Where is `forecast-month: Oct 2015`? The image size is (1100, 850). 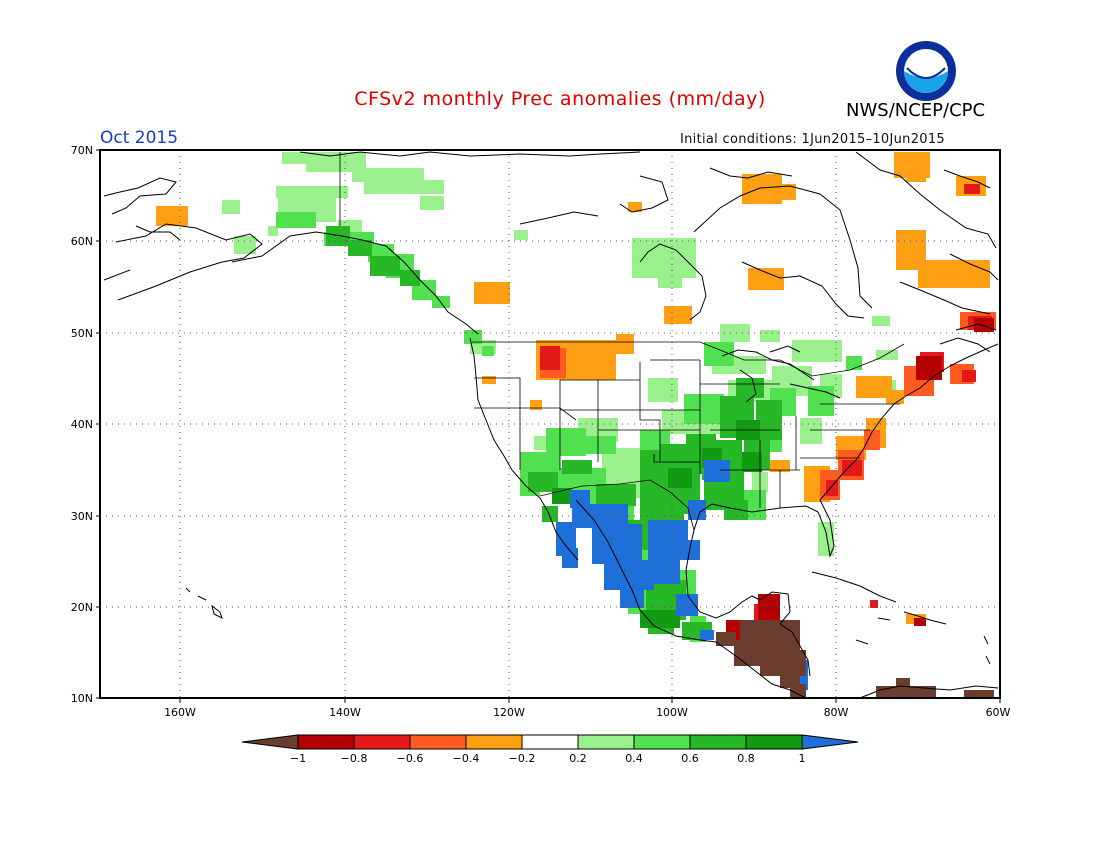 forecast-month: Oct 2015 is located at coordinates (139, 138).